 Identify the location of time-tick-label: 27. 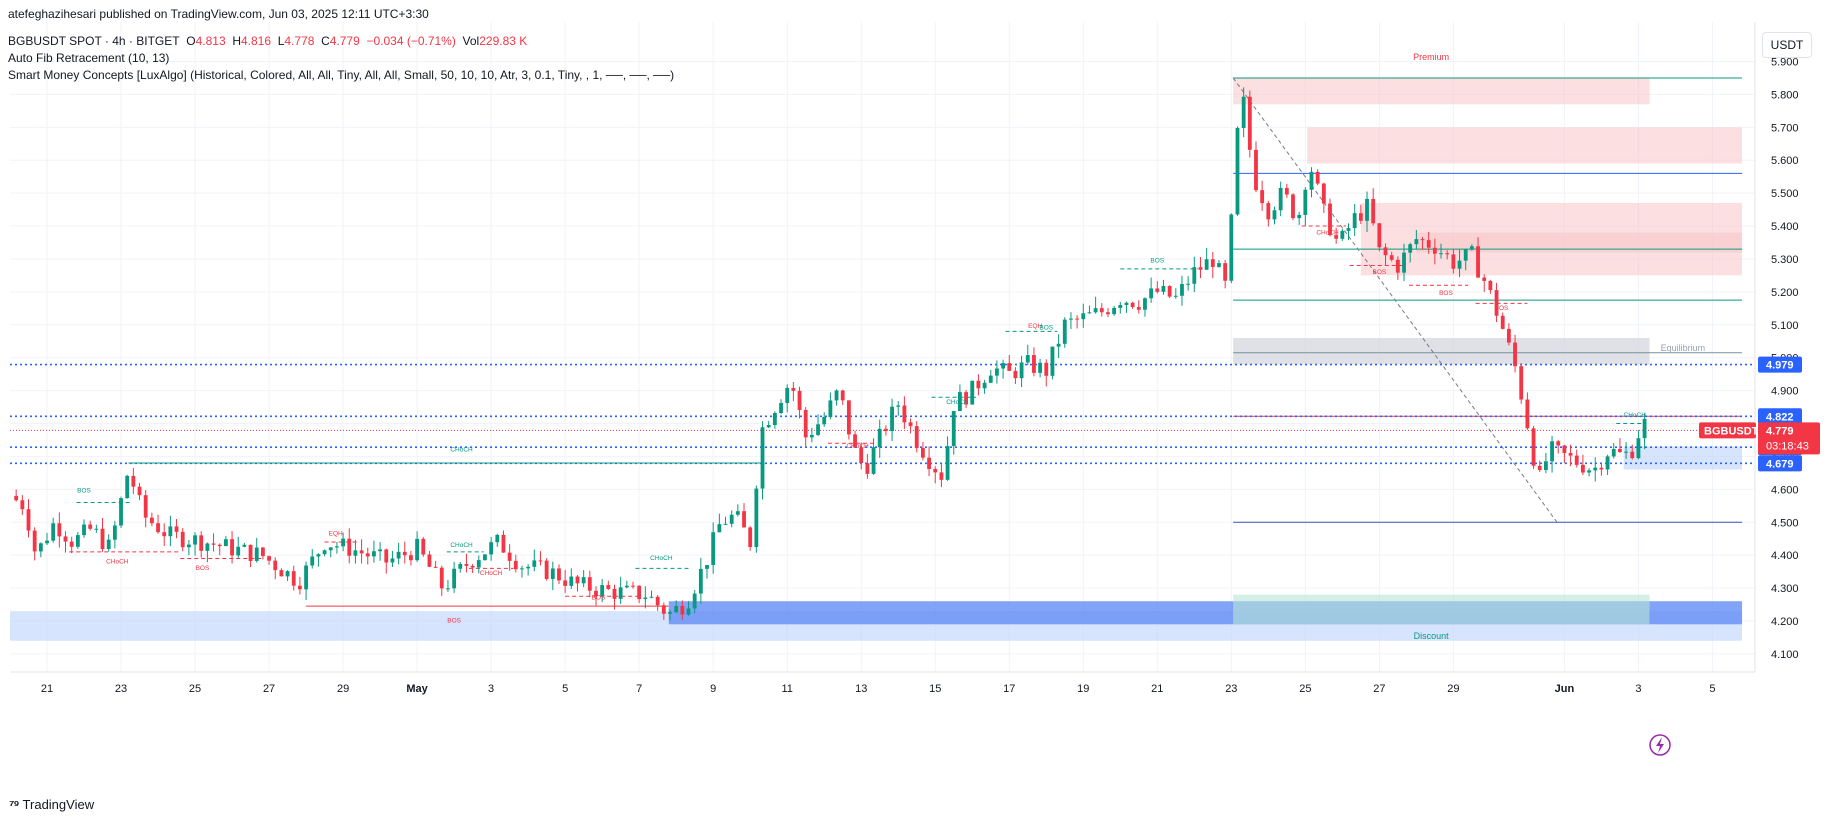
(1379, 689).